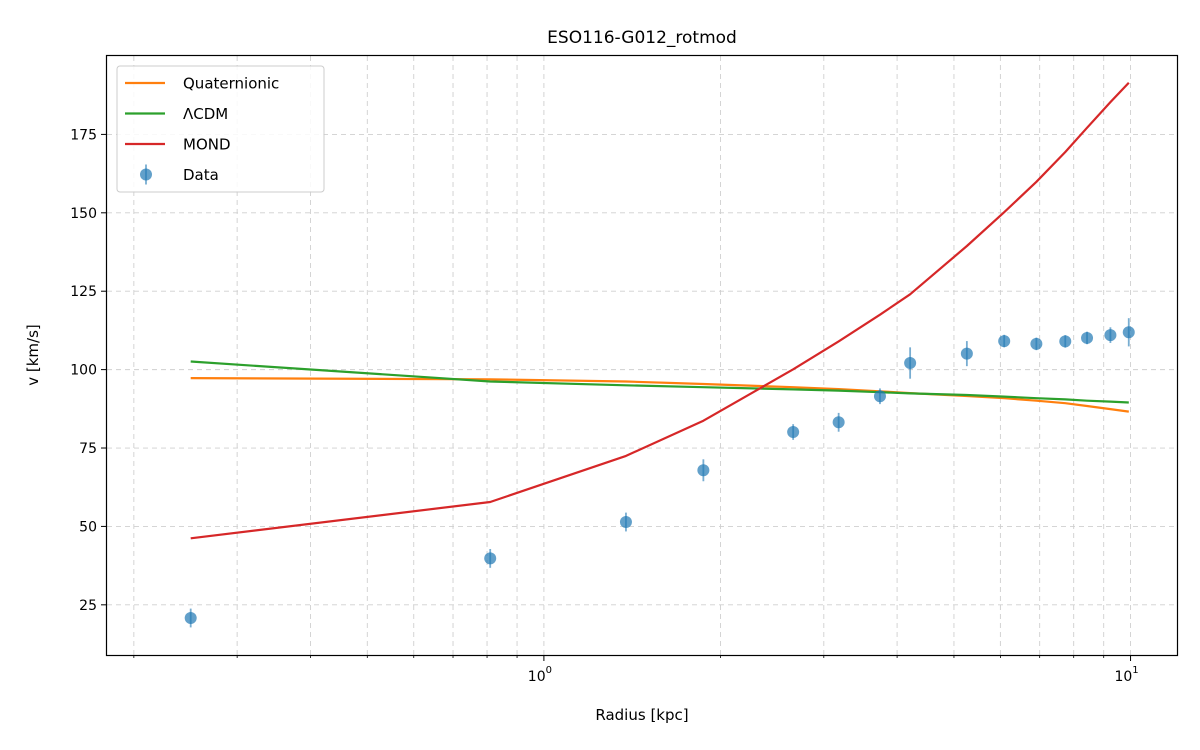  I want to click on x-tick-label: 10⁰, so click(540, 675).